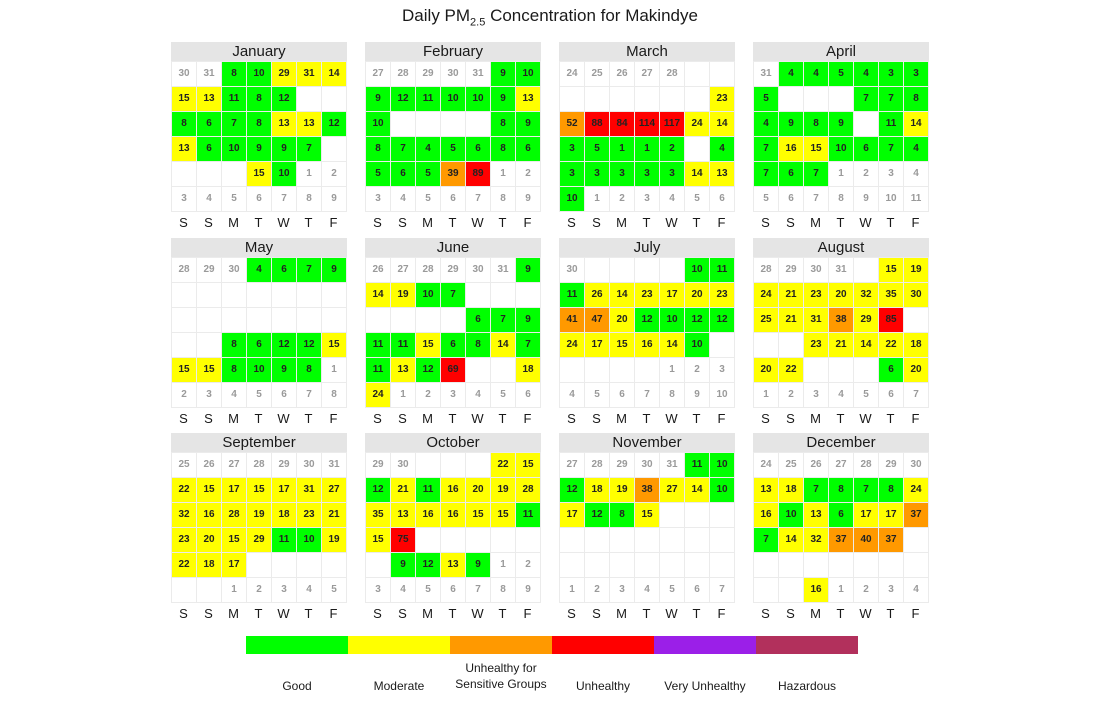  I want to click on day-cell: 21, so click(841, 345).